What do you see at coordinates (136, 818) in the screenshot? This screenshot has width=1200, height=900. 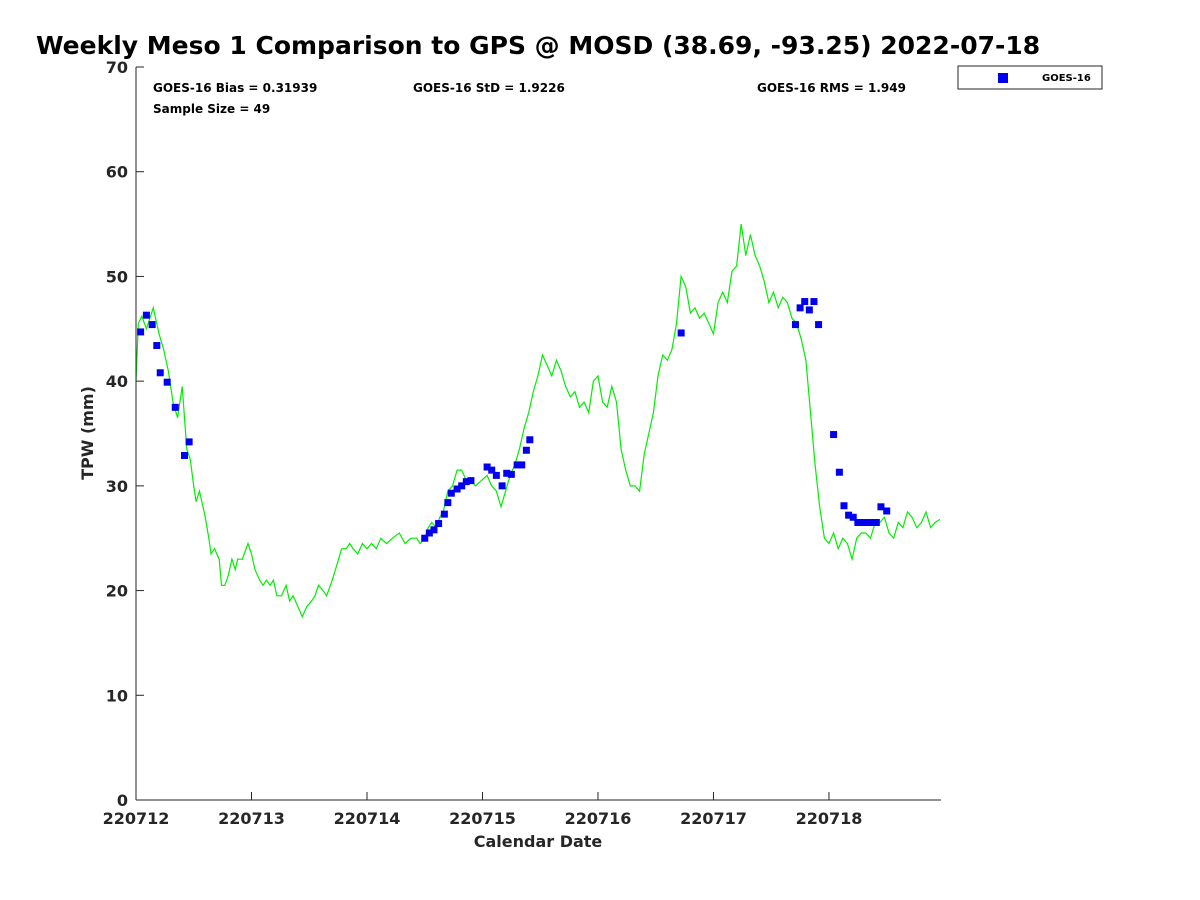 I see `x-tick-label: 220712` at bounding box center [136, 818].